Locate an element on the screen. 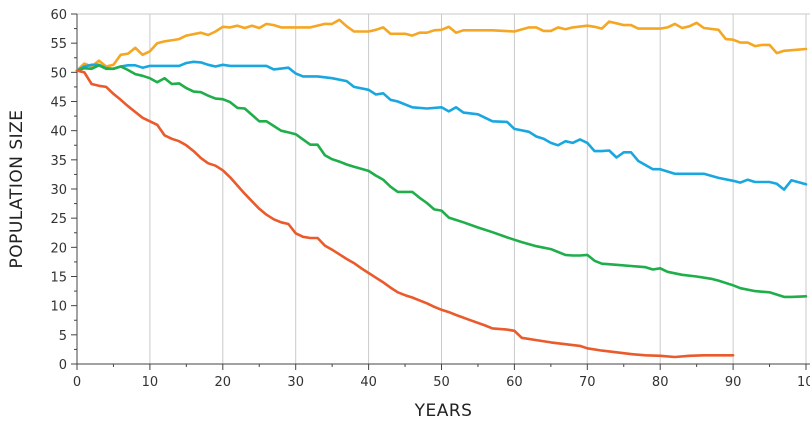  x-tick-label: 50 is located at coordinates (441, 382).